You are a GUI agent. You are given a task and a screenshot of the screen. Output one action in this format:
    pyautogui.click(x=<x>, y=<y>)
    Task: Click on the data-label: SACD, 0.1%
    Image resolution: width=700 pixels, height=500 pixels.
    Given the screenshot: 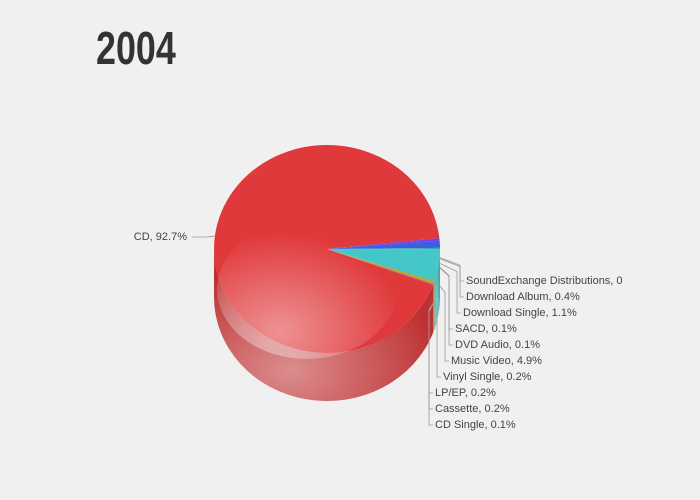 What is the action you would take?
    pyautogui.click(x=486, y=329)
    